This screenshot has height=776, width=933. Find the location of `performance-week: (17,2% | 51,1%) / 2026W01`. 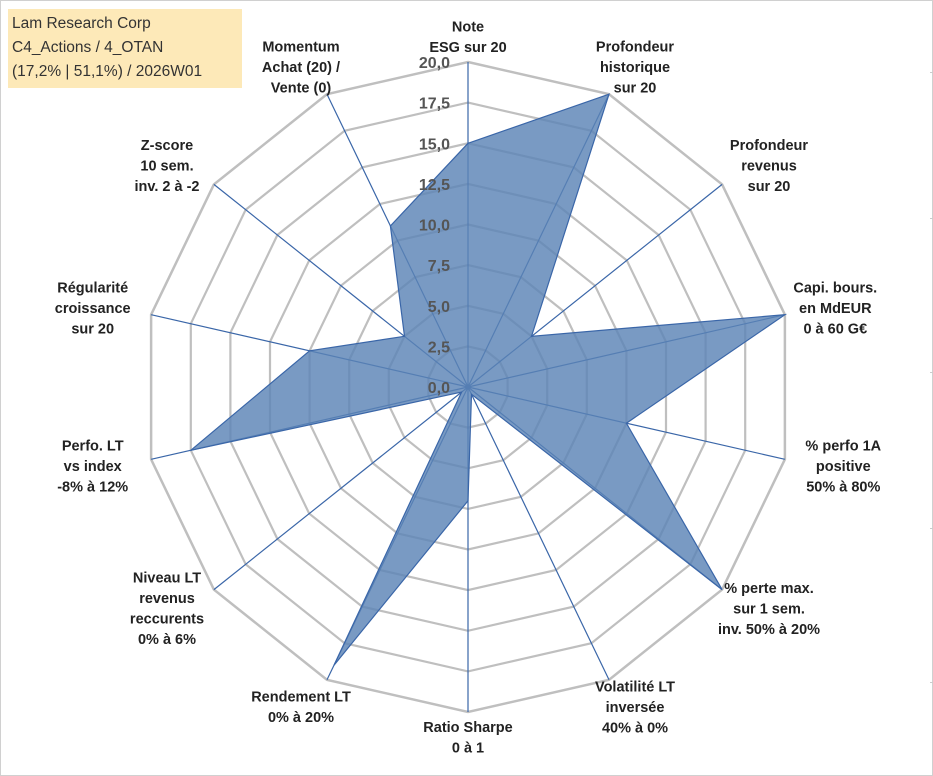

performance-week: (17,2% | 51,1%) / 2026W01 is located at coordinates (107, 71).